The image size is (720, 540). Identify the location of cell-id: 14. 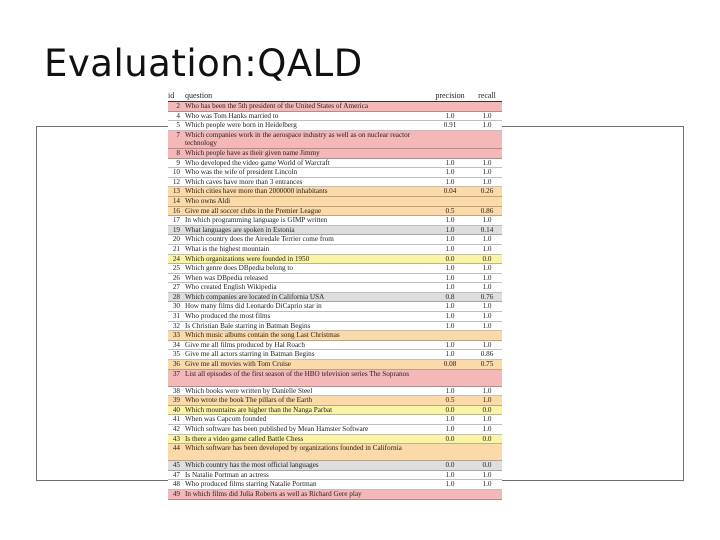
(176, 200).